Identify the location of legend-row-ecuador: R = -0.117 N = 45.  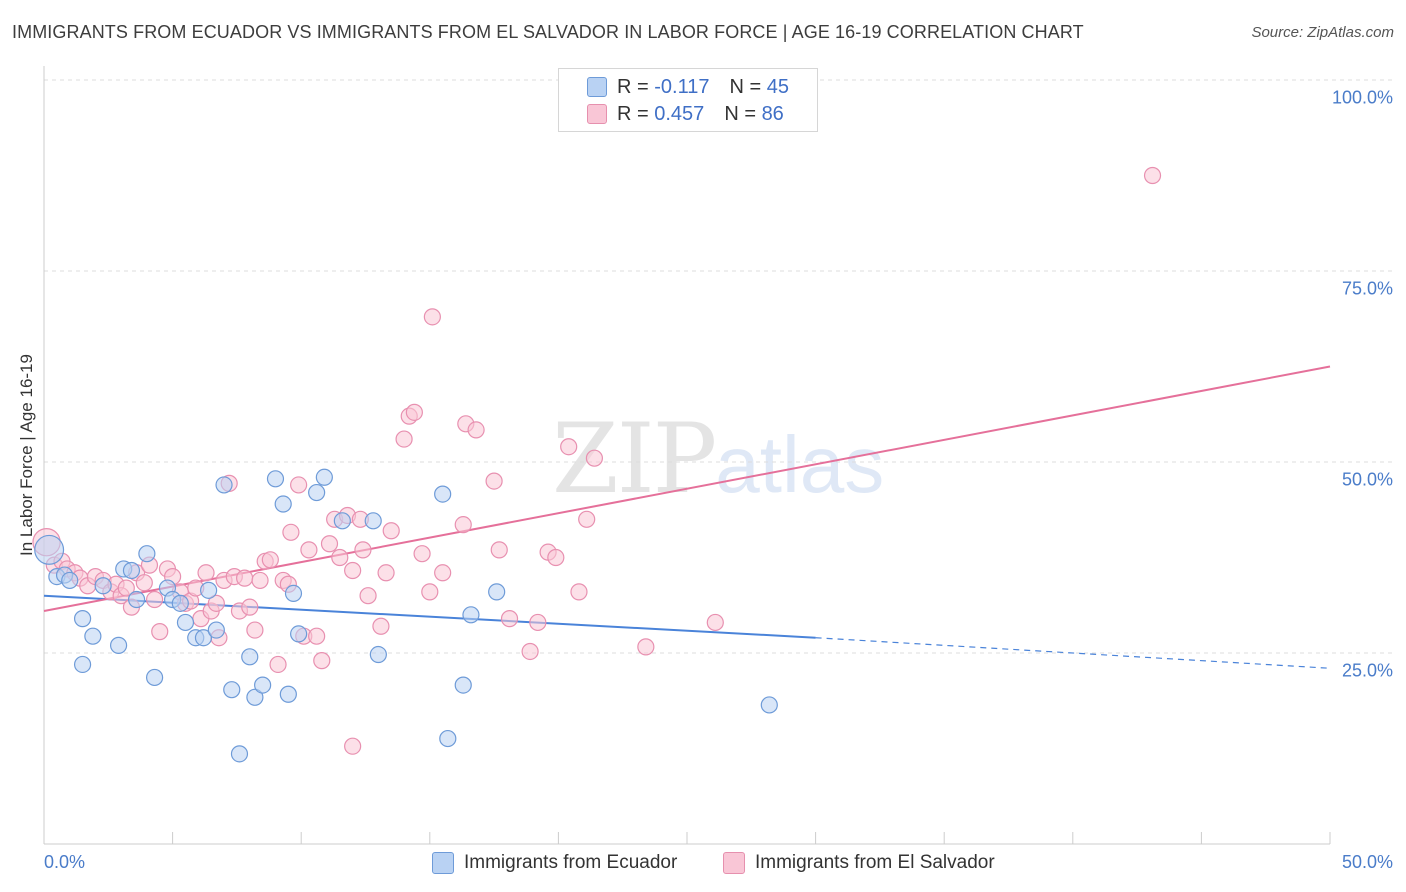
(688, 87).